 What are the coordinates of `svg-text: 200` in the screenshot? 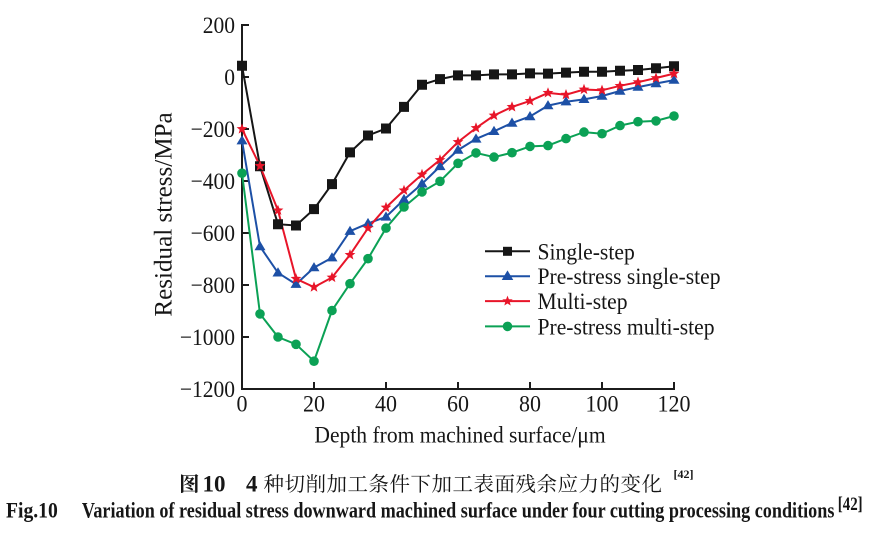 It's located at (219, 25).